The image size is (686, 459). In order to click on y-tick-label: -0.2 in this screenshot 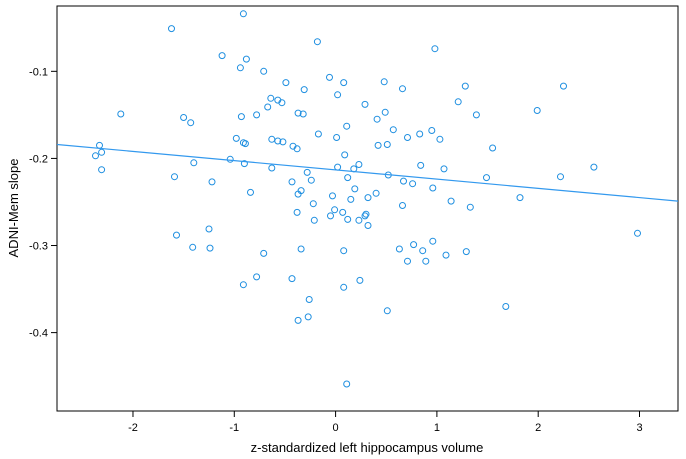, I will do `click(38, 159)`.